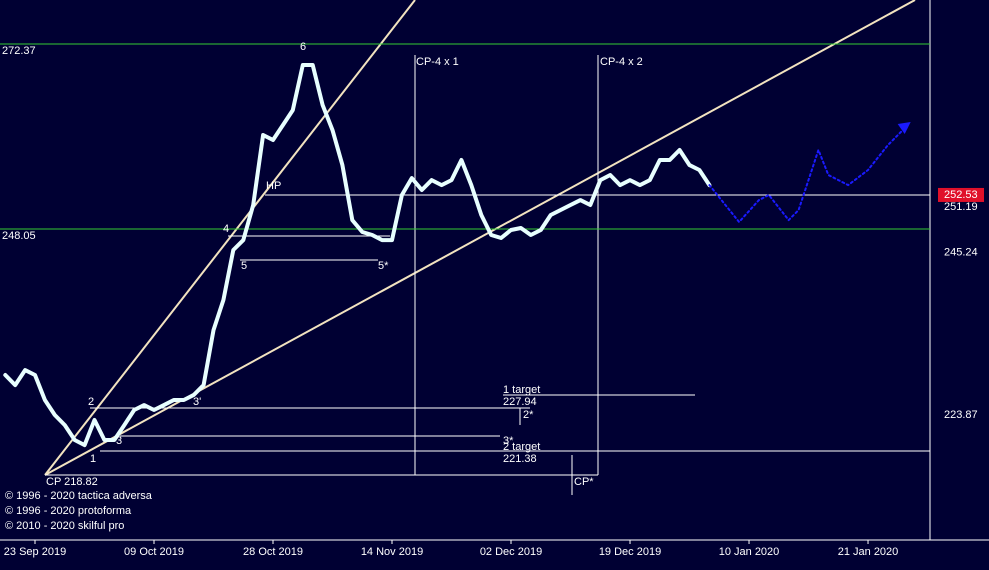 Image resolution: width=989 pixels, height=570 pixels. Describe the element at coordinates (904, 128) in the screenshot. I see `arrow-head` at that location.